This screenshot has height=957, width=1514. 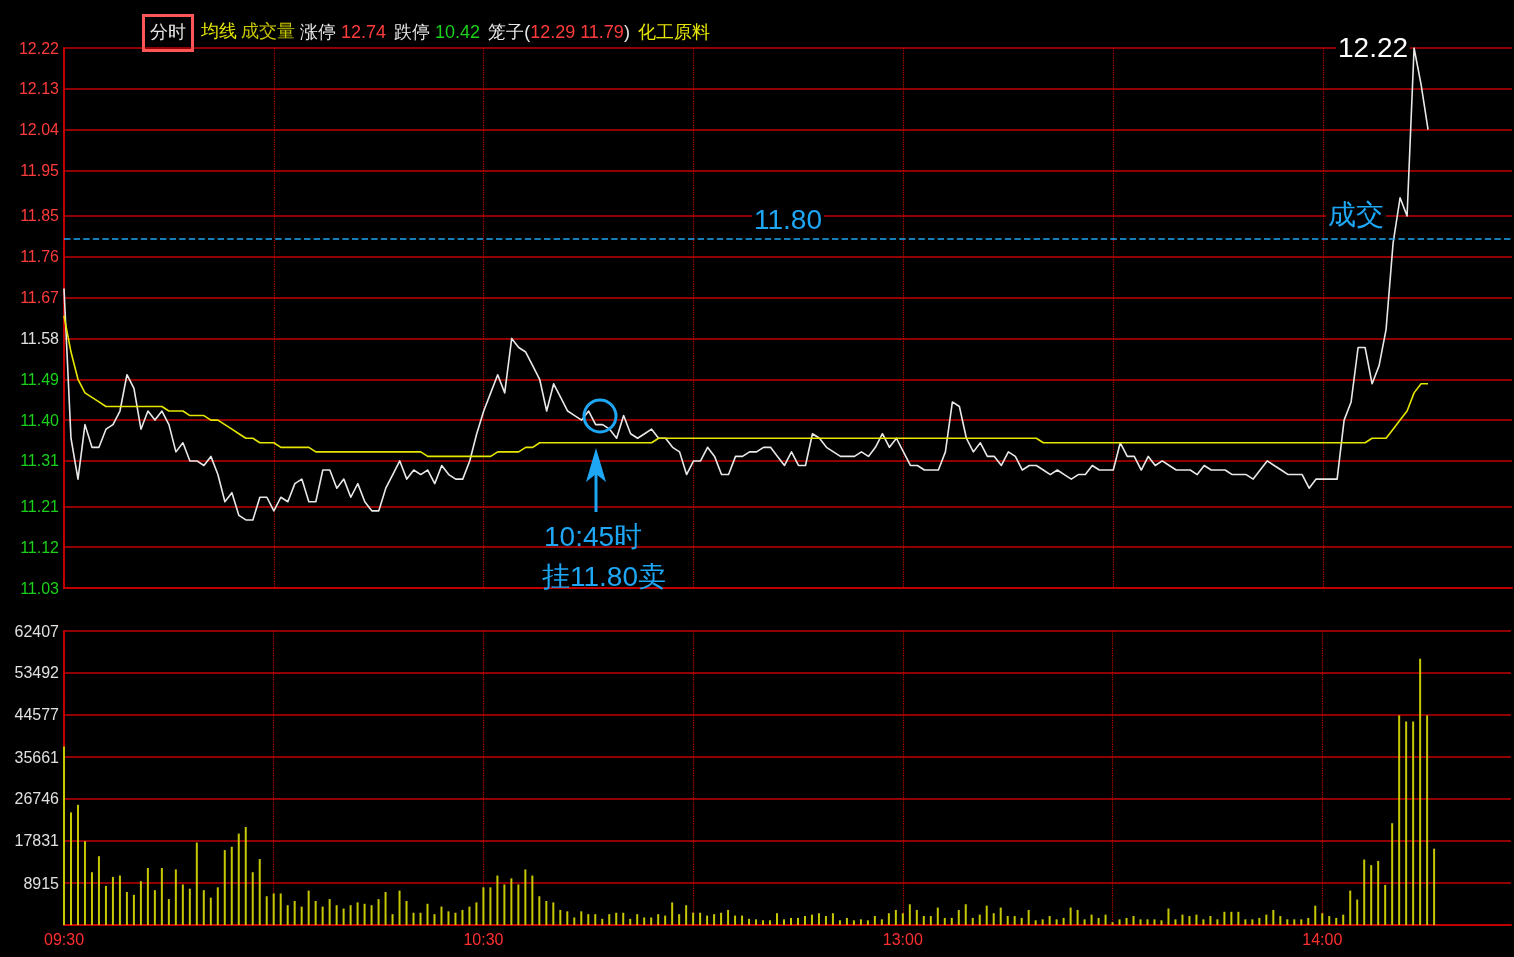 What do you see at coordinates (483, 939) in the screenshot?
I see `x-tick-label: 10:30` at bounding box center [483, 939].